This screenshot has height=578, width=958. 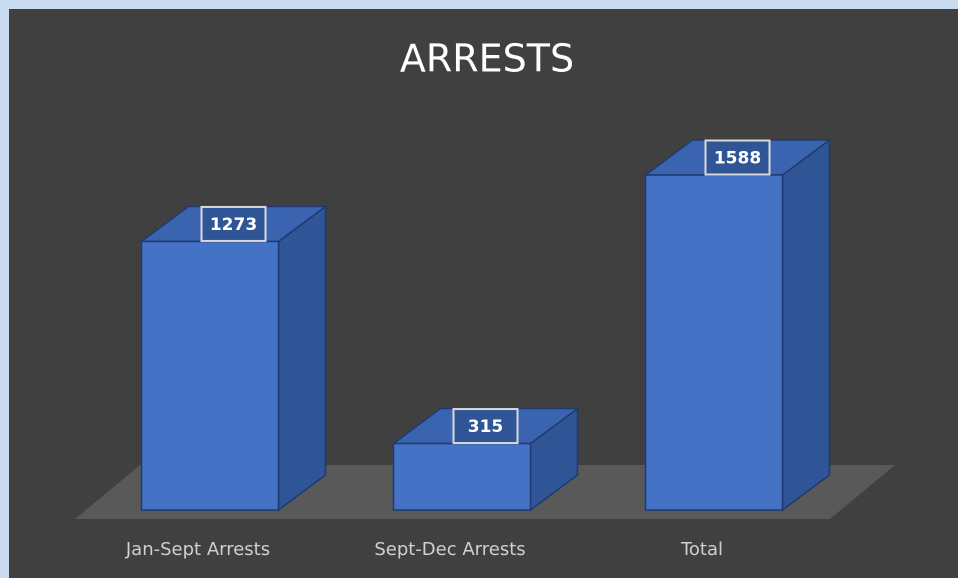 What do you see at coordinates (449, 549) in the screenshot?
I see `x-tick-label: Sept-Dec Arrests` at bounding box center [449, 549].